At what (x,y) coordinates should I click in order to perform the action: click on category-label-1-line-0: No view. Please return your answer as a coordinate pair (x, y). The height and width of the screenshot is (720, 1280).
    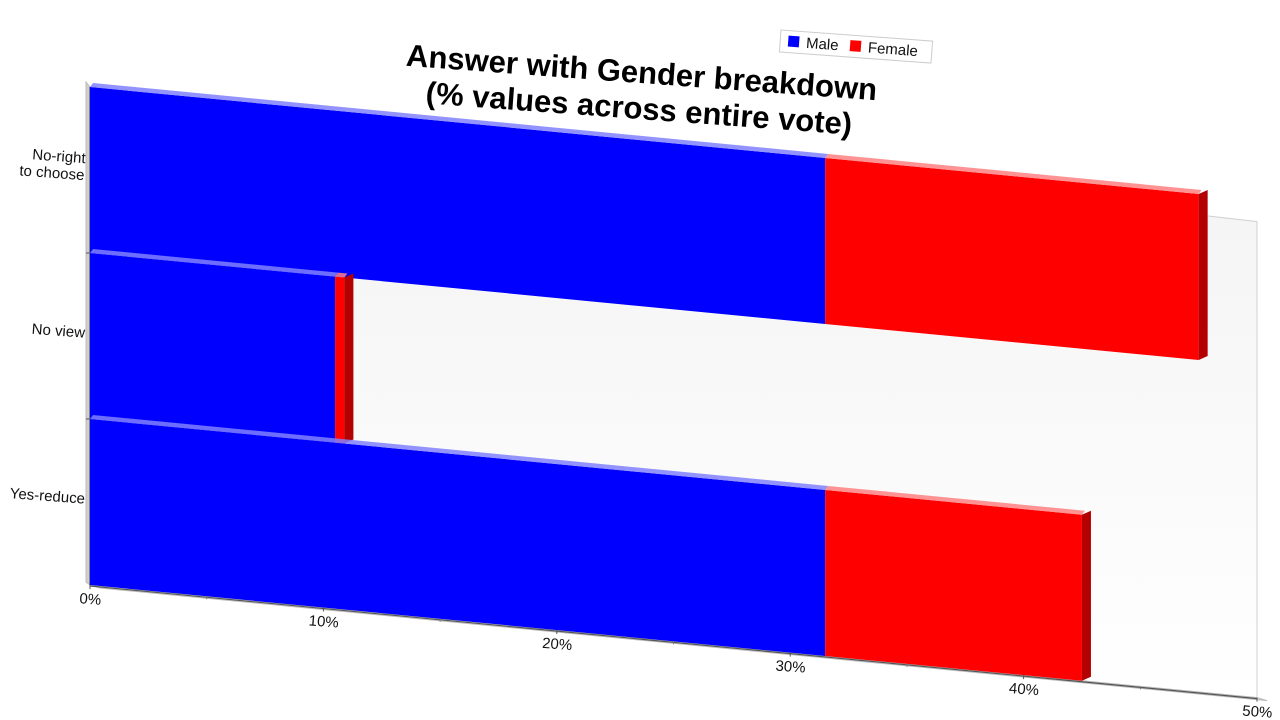
    Looking at the image, I should click on (58, 331).